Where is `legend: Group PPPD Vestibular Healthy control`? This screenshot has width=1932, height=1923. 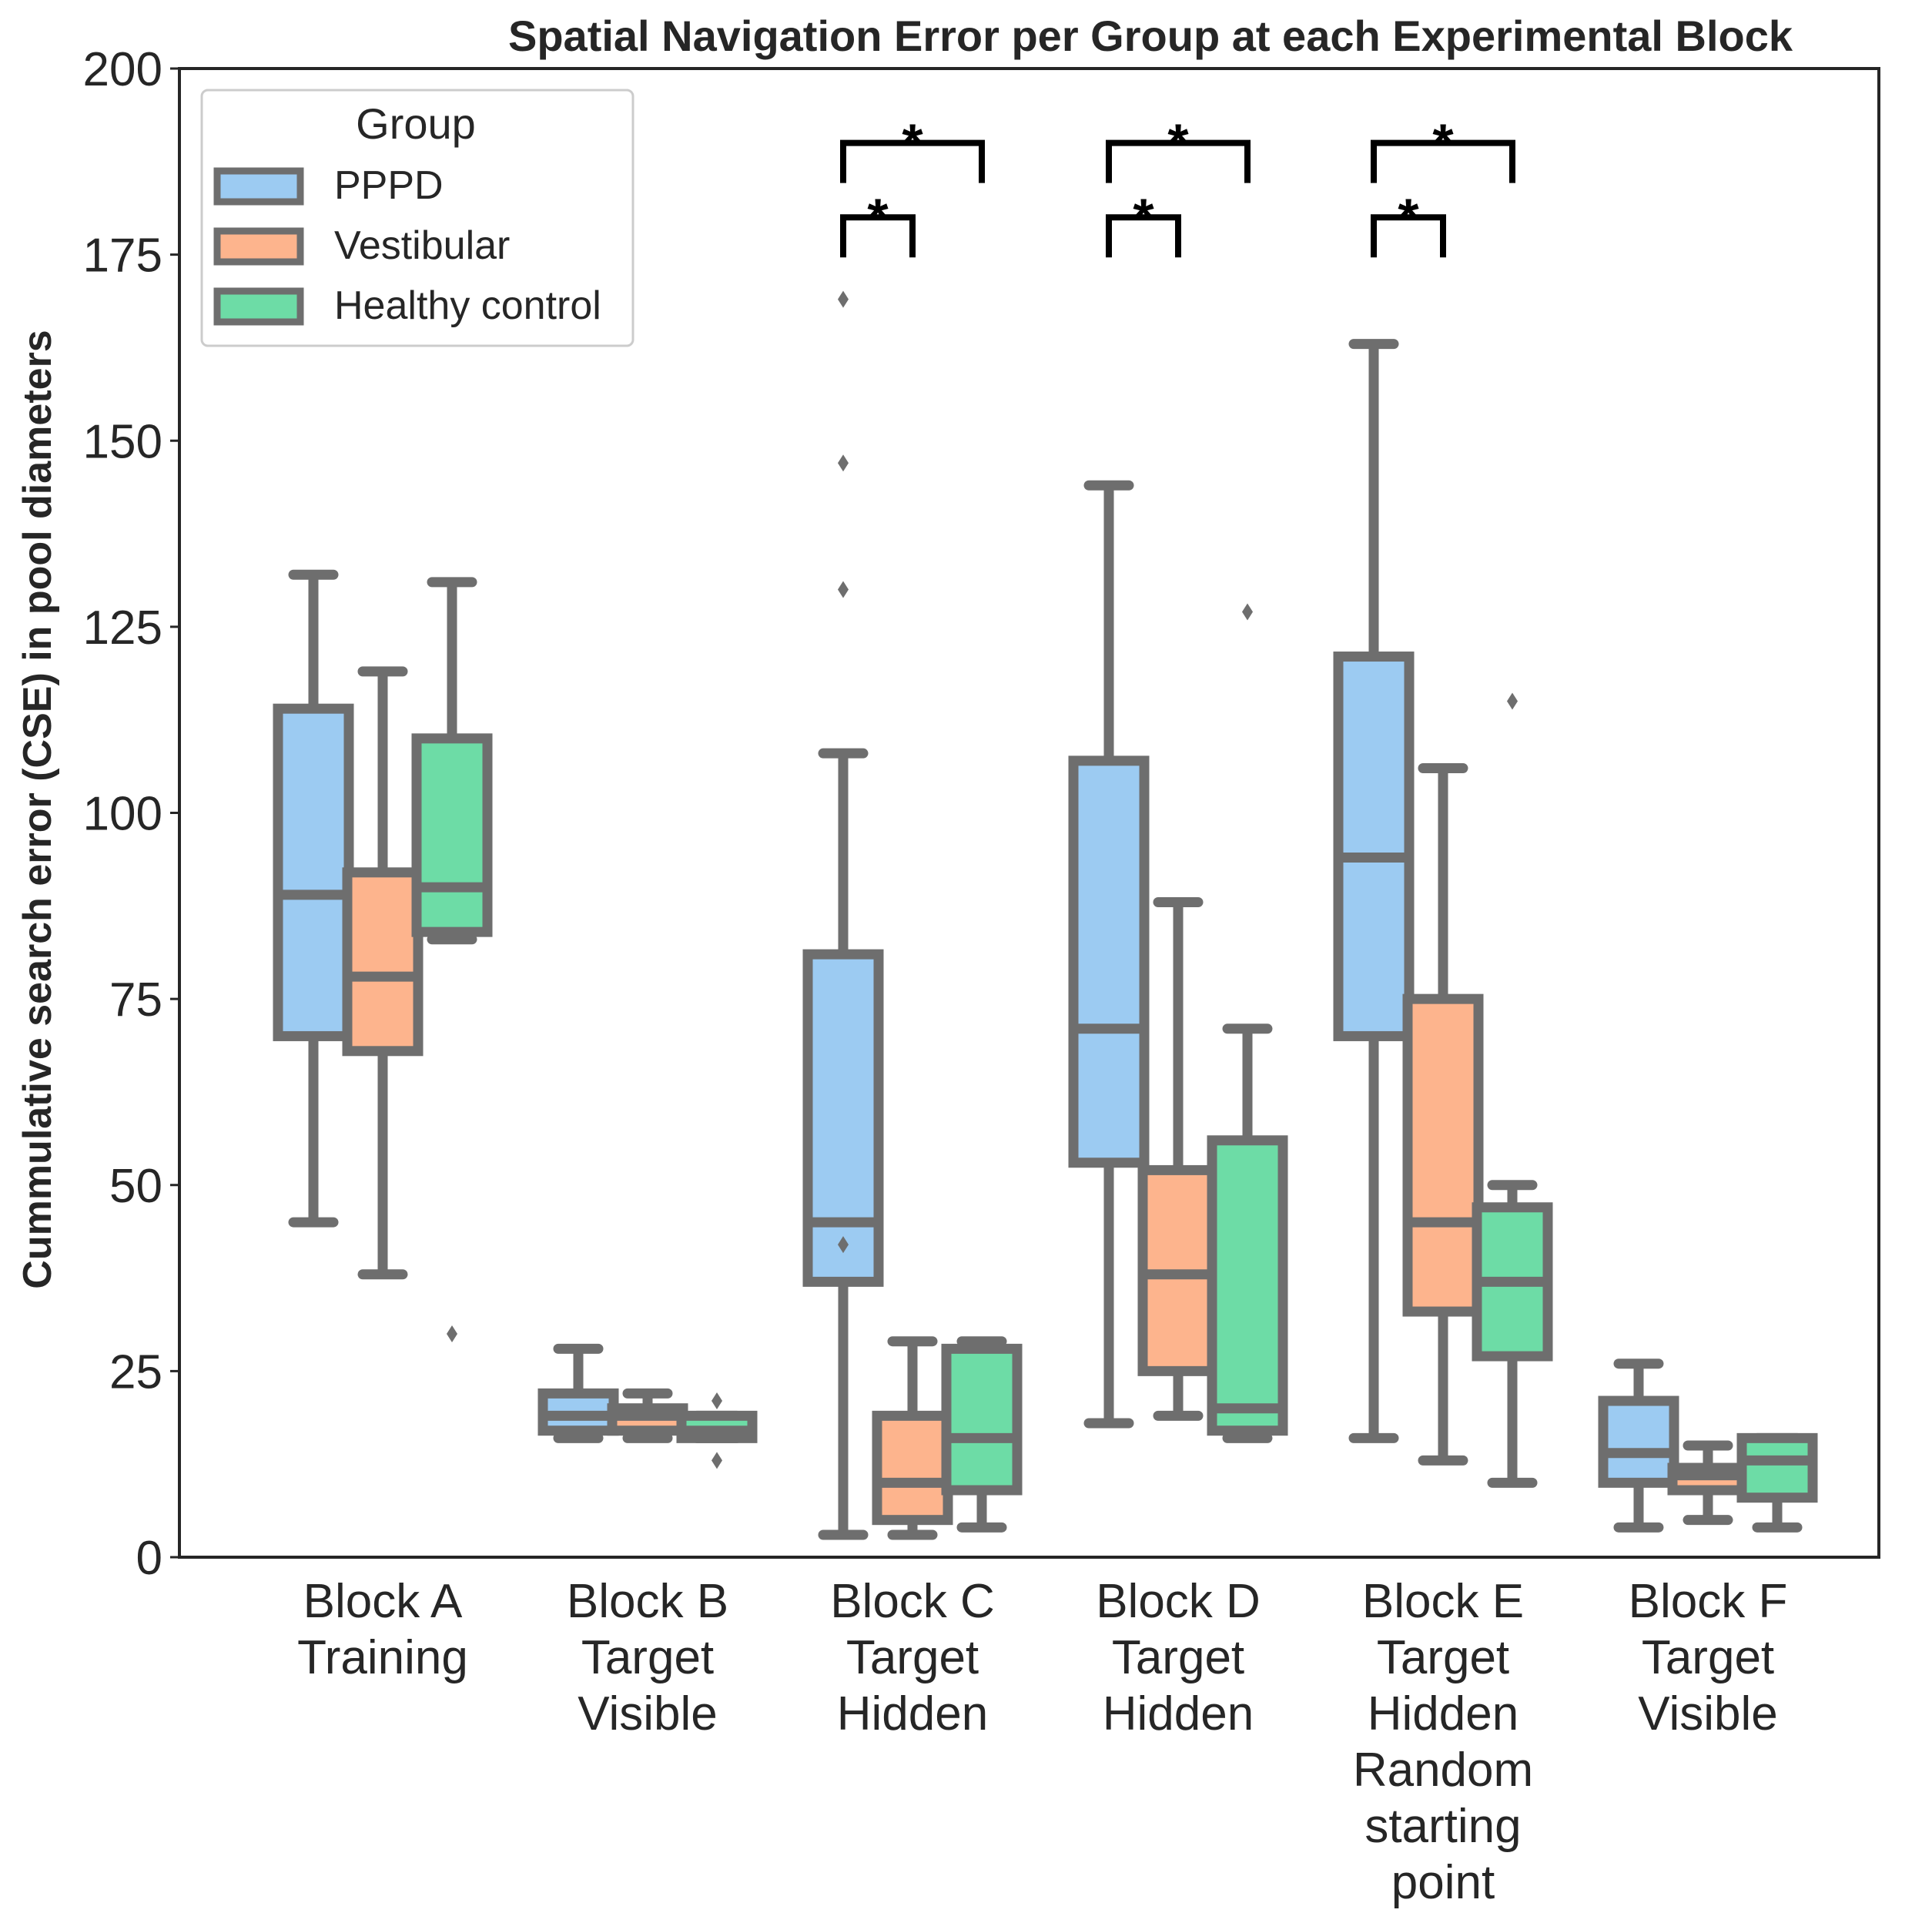 legend: Group PPPD Vestibular Healthy control is located at coordinates (417, 218).